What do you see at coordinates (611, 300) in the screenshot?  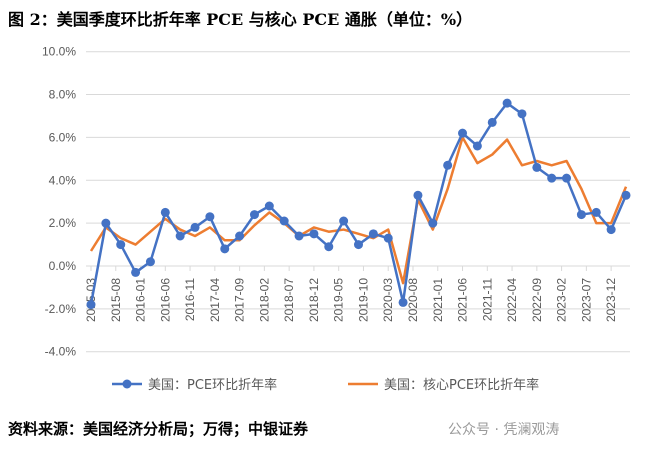 I see `x-tick-label: 2023-12` at bounding box center [611, 300].